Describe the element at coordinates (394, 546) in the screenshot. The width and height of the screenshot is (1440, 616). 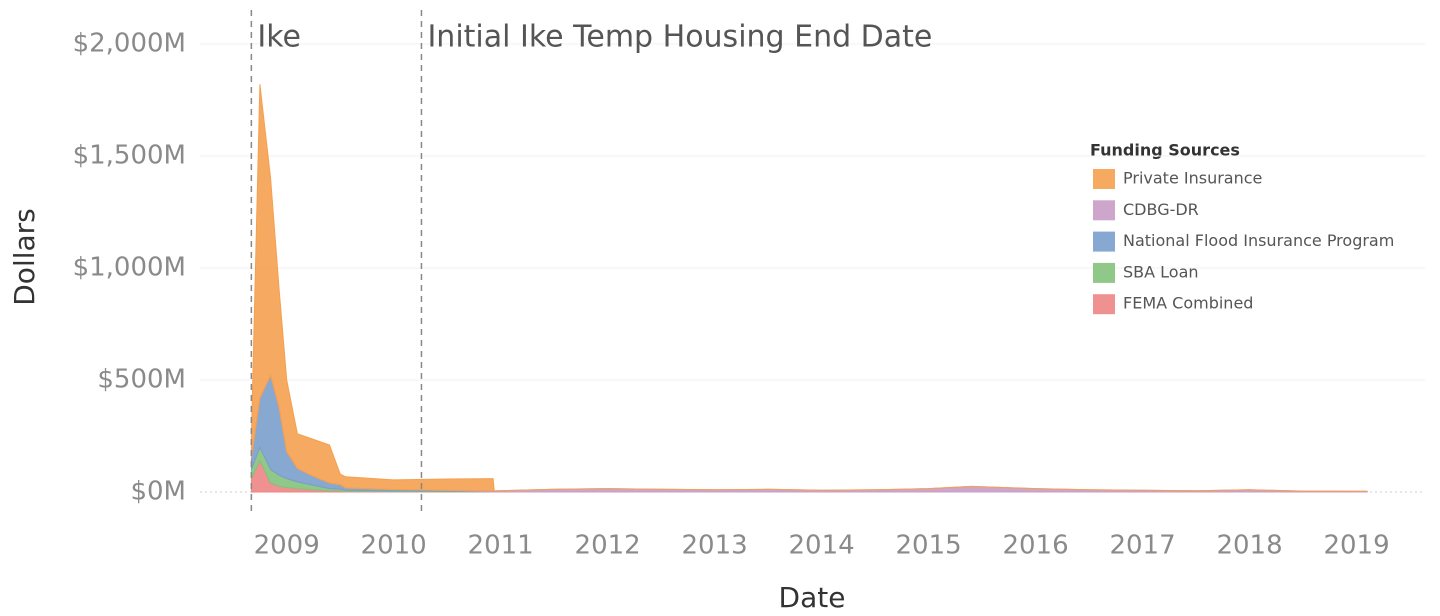
I see `x-tick-label: 2010` at that location.